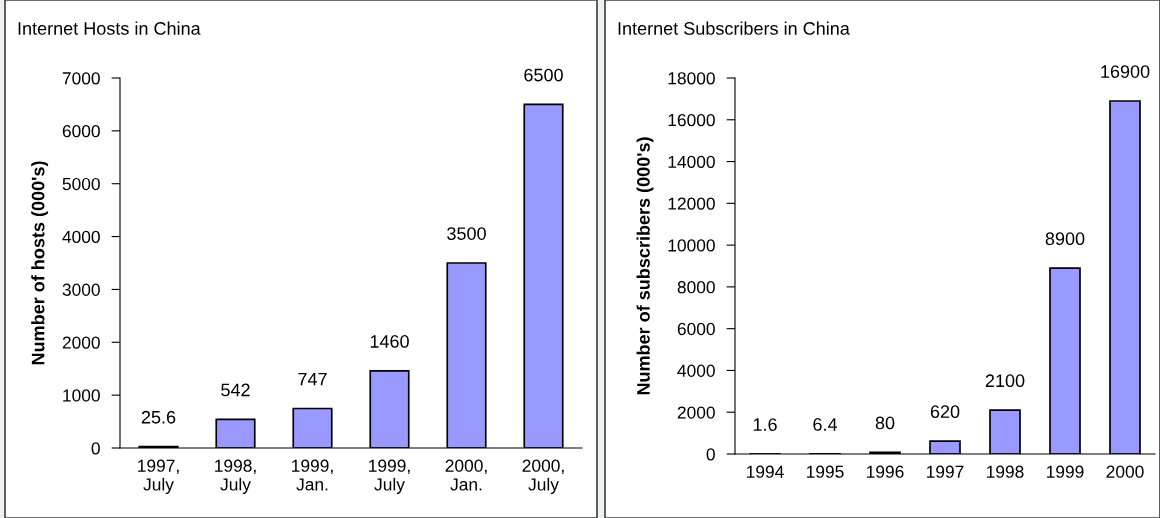 This screenshot has width=1160, height=518. I want to click on y-tick-label: 18000, so click(691, 78).